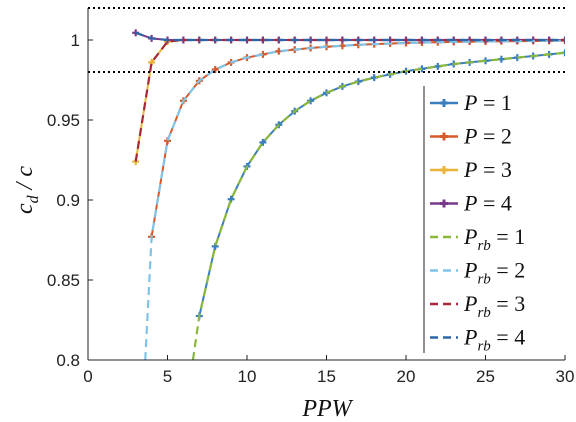 The height and width of the screenshot is (422, 576). Describe the element at coordinates (565, 376) in the screenshot. I see `x-tick-label: 30` at that location.